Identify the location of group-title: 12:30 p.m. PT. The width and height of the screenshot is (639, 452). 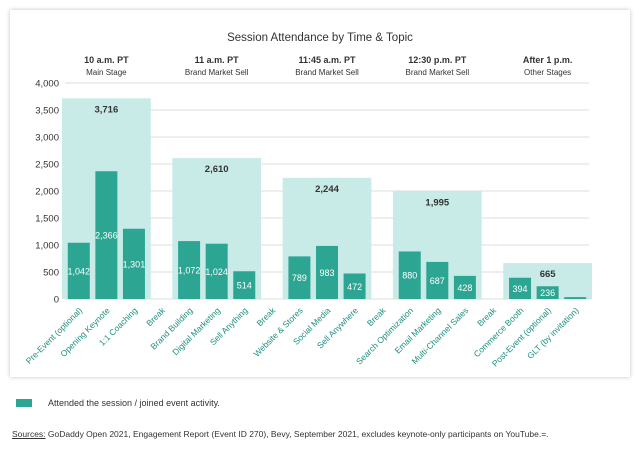
(437, 60).